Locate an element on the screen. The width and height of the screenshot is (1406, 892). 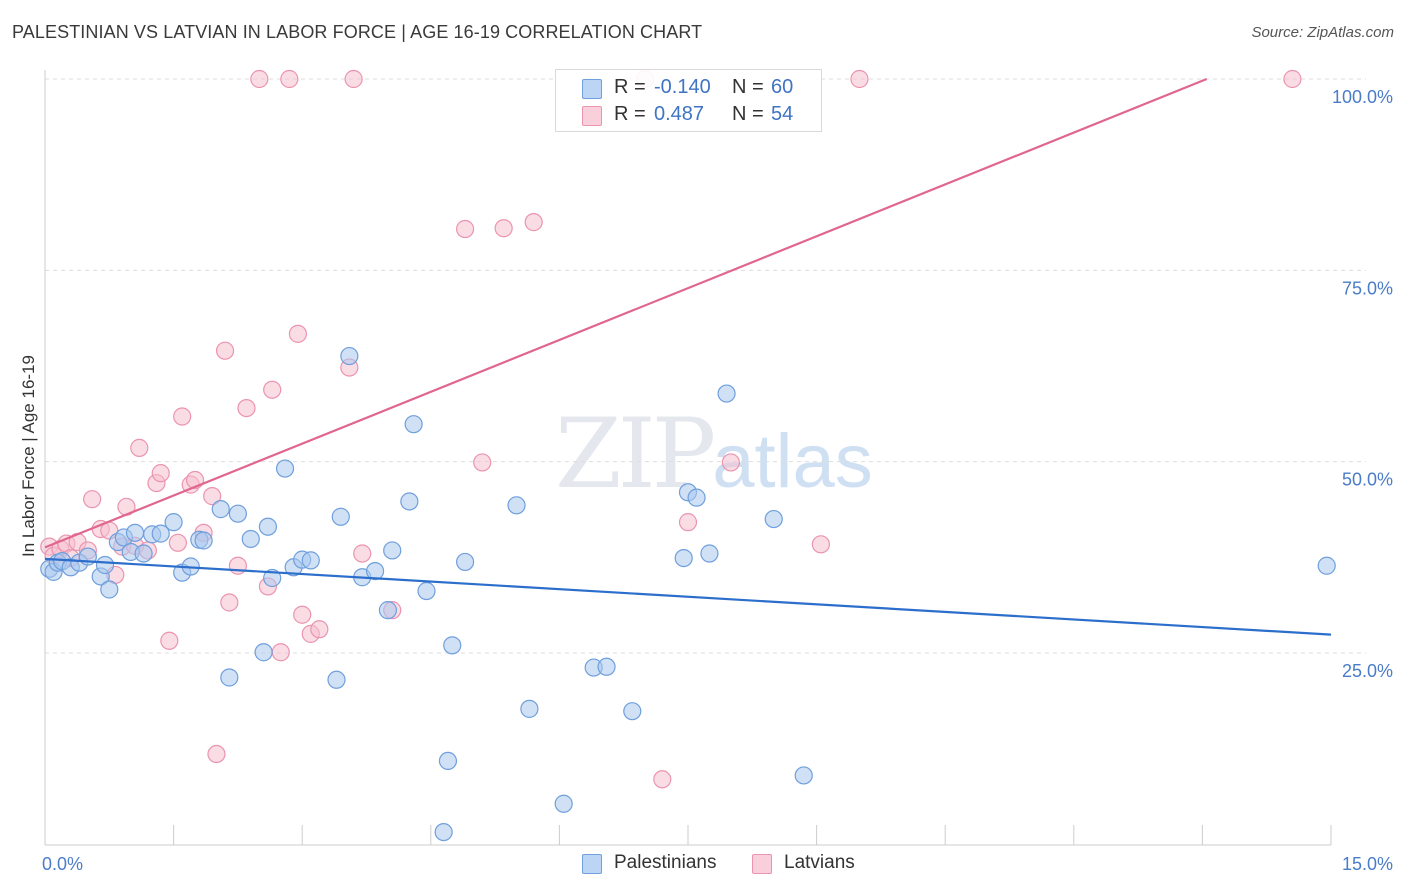
x-tick-label: 0.0% is located at coordinates (62, 864).